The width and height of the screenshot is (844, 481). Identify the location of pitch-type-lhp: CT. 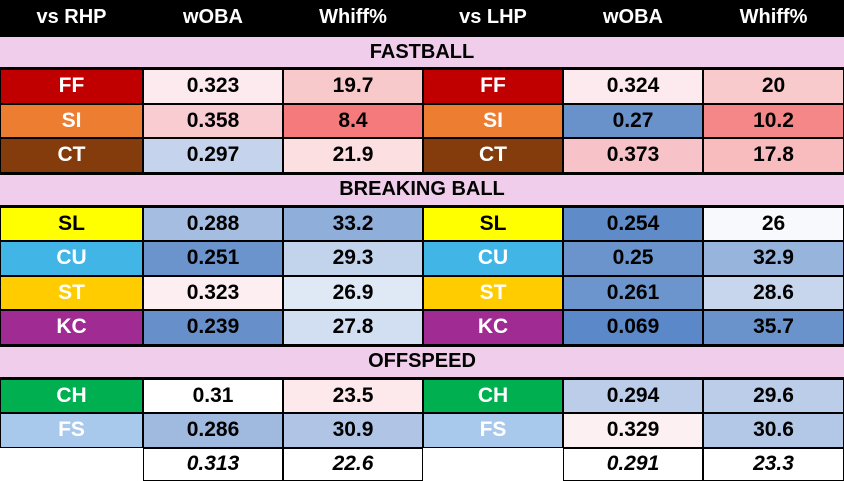
(493, 155).